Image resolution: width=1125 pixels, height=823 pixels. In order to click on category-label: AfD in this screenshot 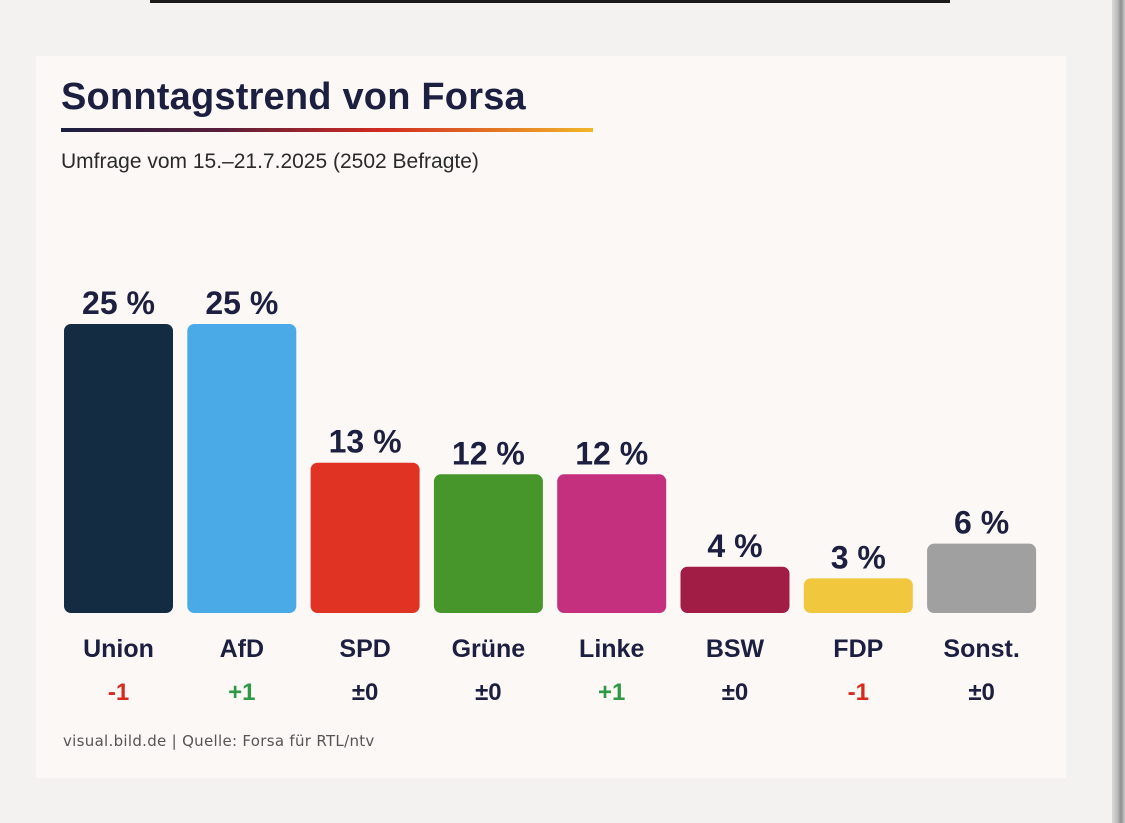, I will do `click(242, 649)`.